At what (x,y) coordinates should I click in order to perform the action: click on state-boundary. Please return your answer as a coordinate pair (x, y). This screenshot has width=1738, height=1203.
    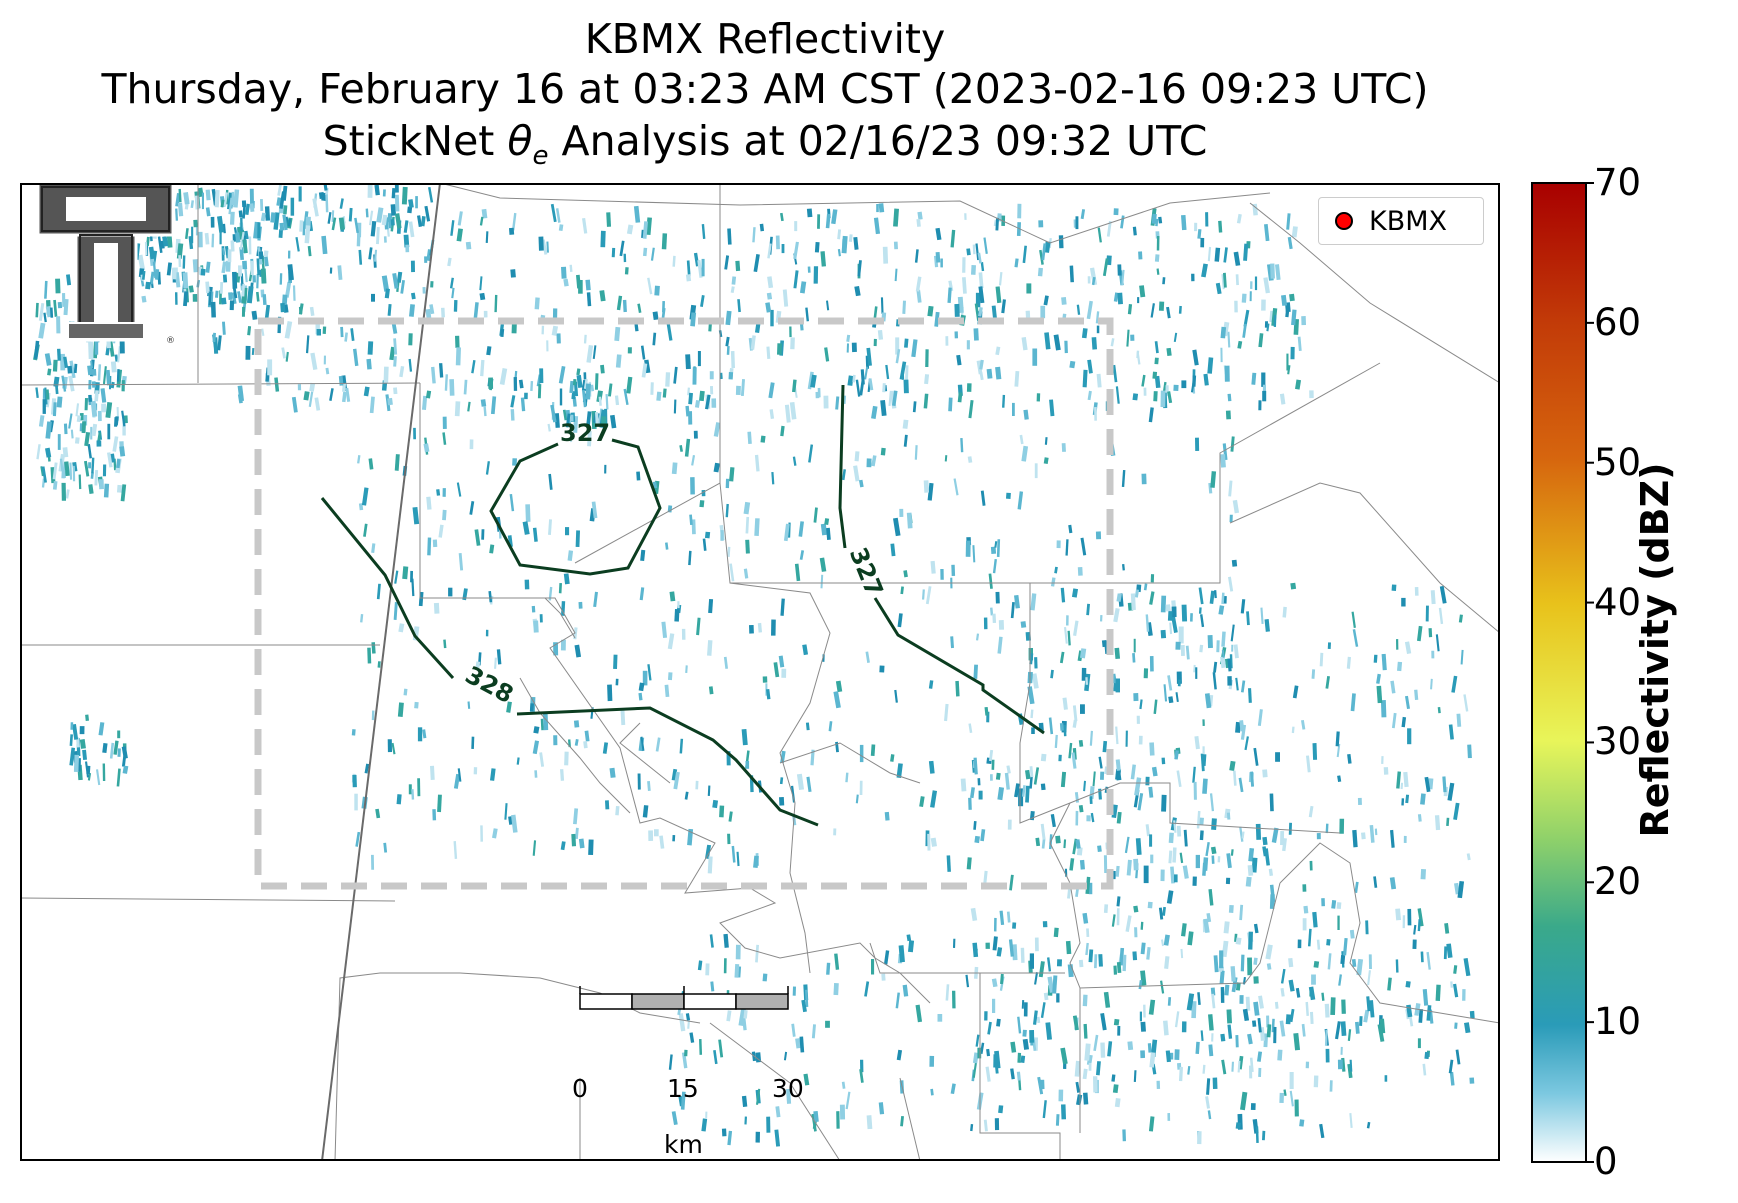
    Looking at the image, I should click on (381, 672).